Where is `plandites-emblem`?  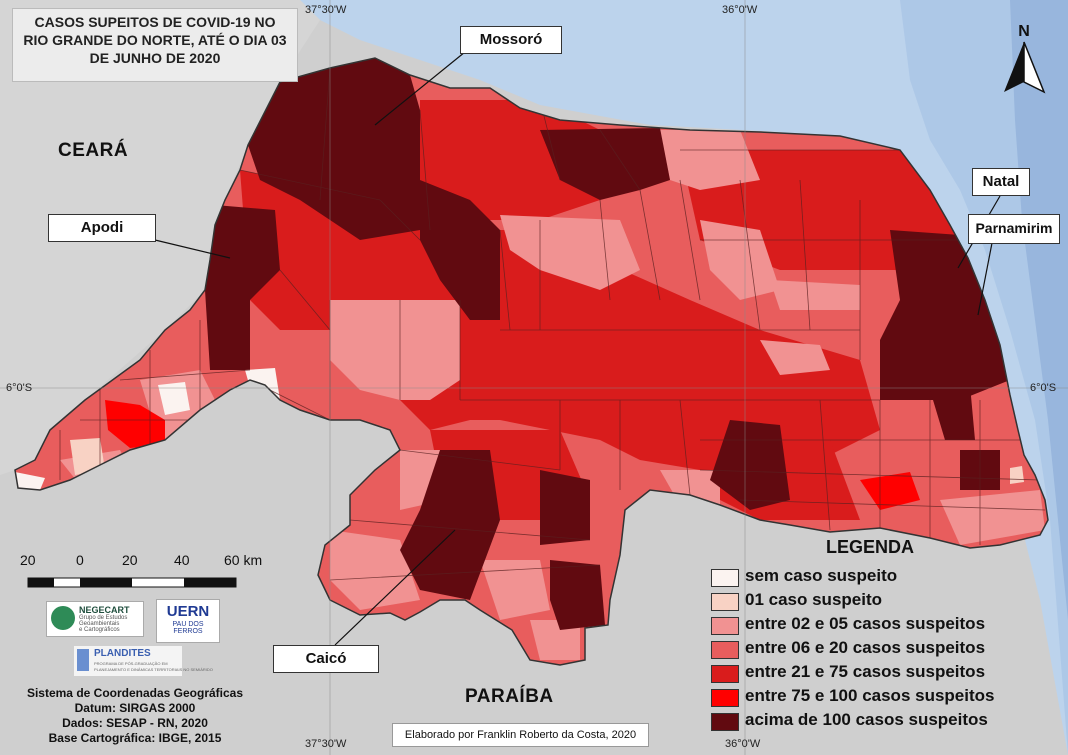
plandites-emblem is located at coordinates (83, 660).